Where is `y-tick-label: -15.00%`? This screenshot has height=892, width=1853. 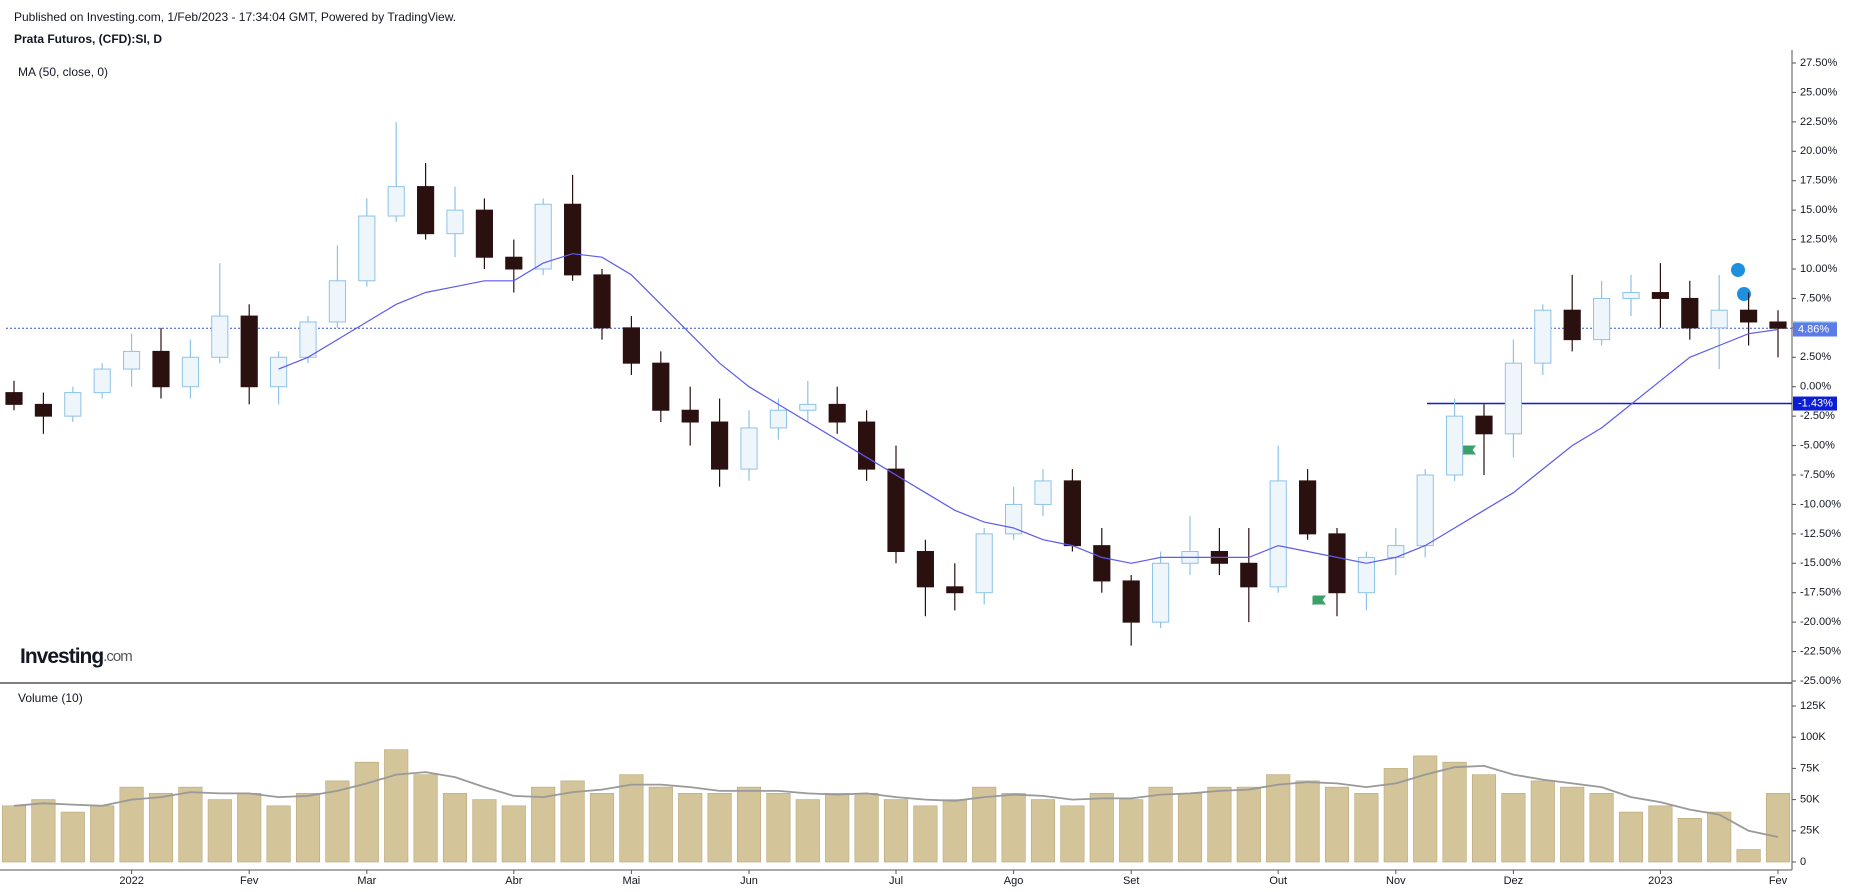 y-tick-label: -15.00% is located at coordinates (1820, 563).